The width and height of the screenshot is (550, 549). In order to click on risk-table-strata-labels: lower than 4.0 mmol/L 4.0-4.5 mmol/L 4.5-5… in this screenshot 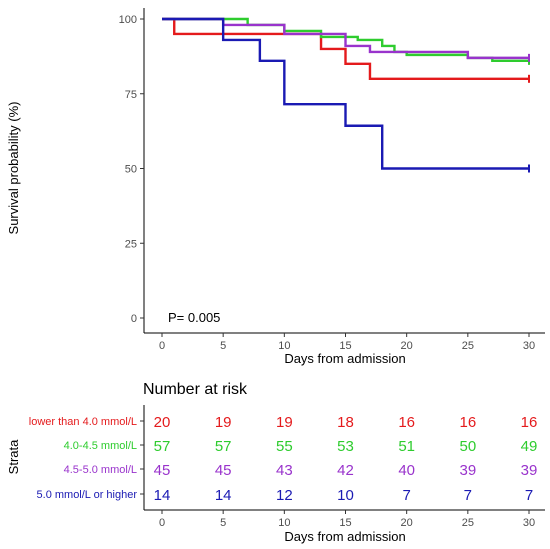, I will do `click(86, 458)`.